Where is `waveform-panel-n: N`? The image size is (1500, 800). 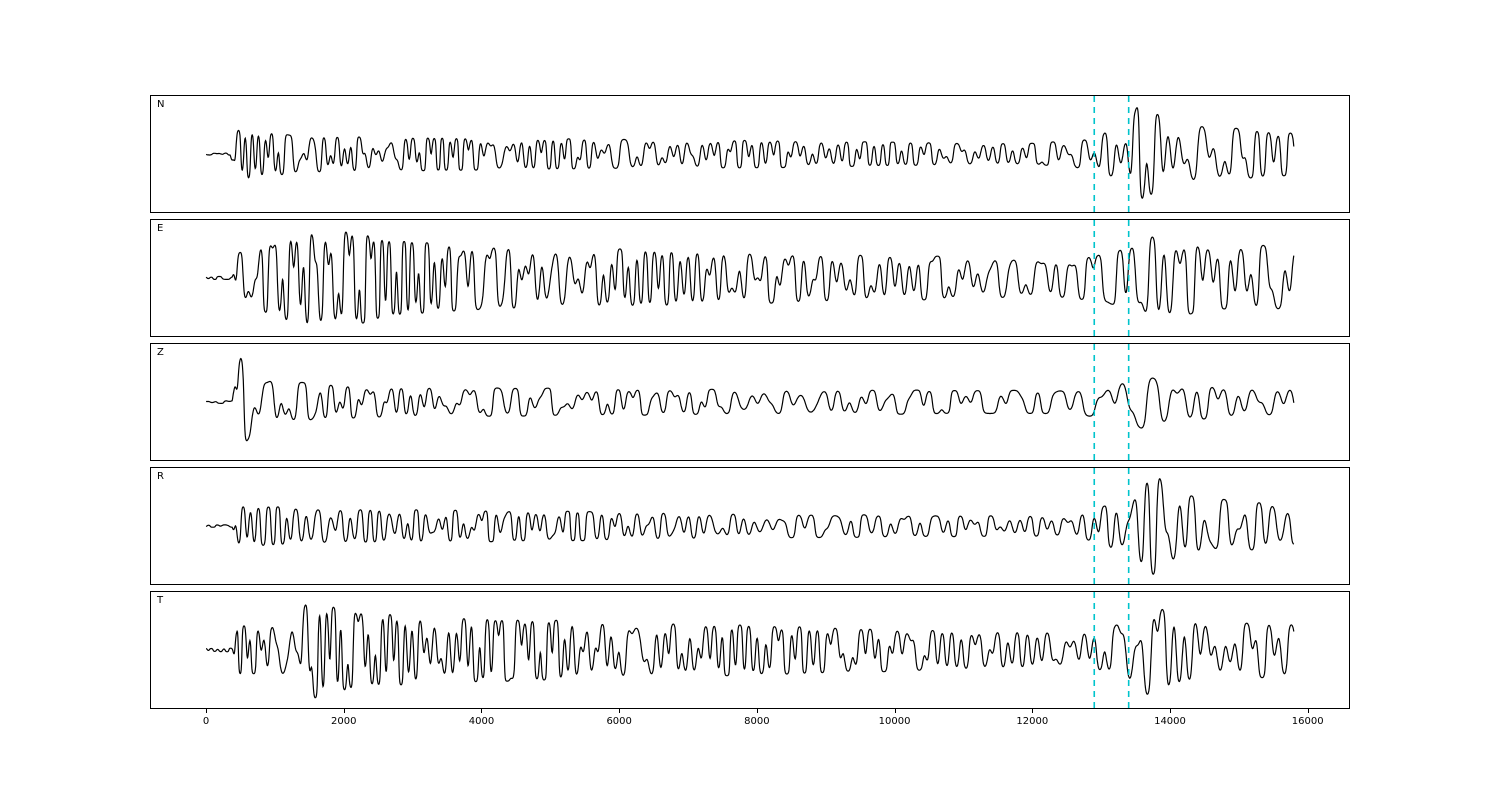 waveform-panel-n: N is located at coordinates (750, 154).